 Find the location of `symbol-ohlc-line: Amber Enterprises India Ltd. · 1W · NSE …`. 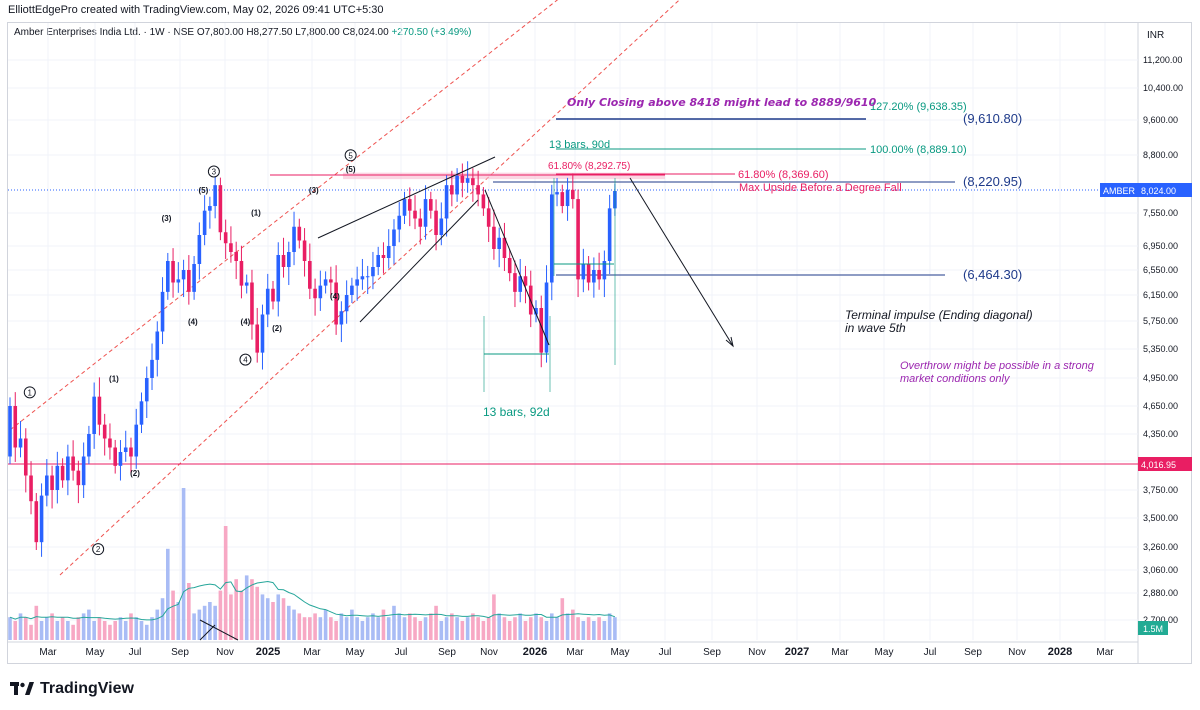

symbol-ohlc-line: Amber Enterprises India Ltd. · 1W · NSE … is located at coordinates (243, 32).